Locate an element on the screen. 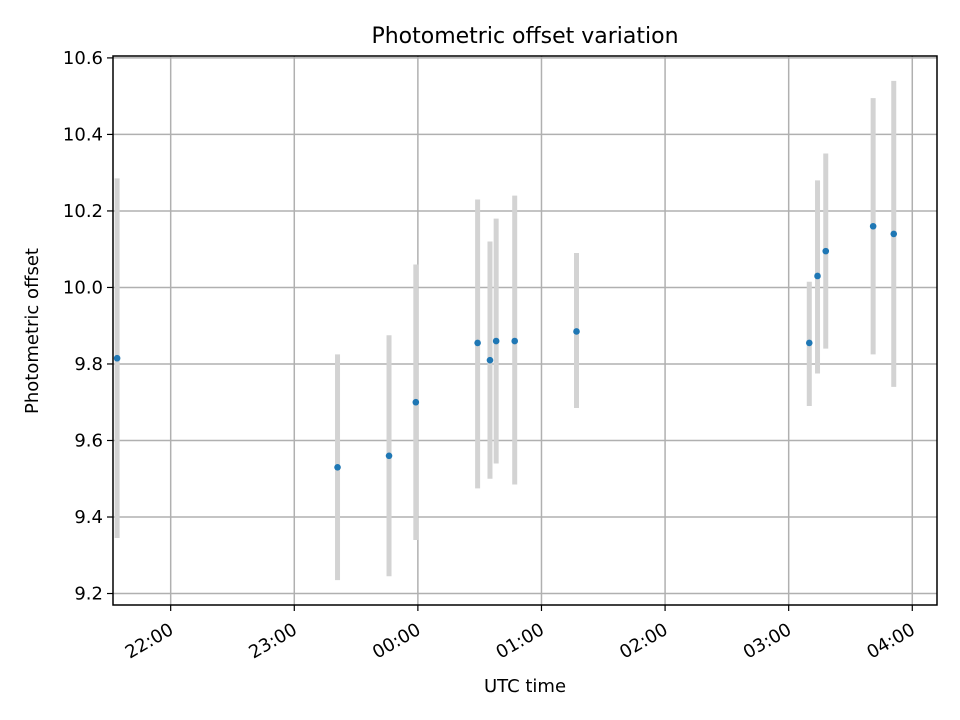  y-tick-label: 10.2 is located at coordinates (83, 211).